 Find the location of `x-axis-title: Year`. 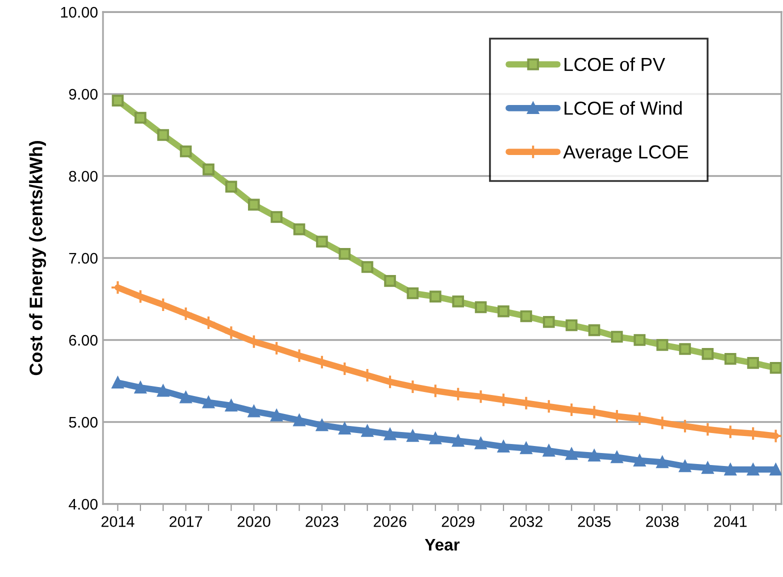

x-axis-title: Year is located at coordinates (442, 544).